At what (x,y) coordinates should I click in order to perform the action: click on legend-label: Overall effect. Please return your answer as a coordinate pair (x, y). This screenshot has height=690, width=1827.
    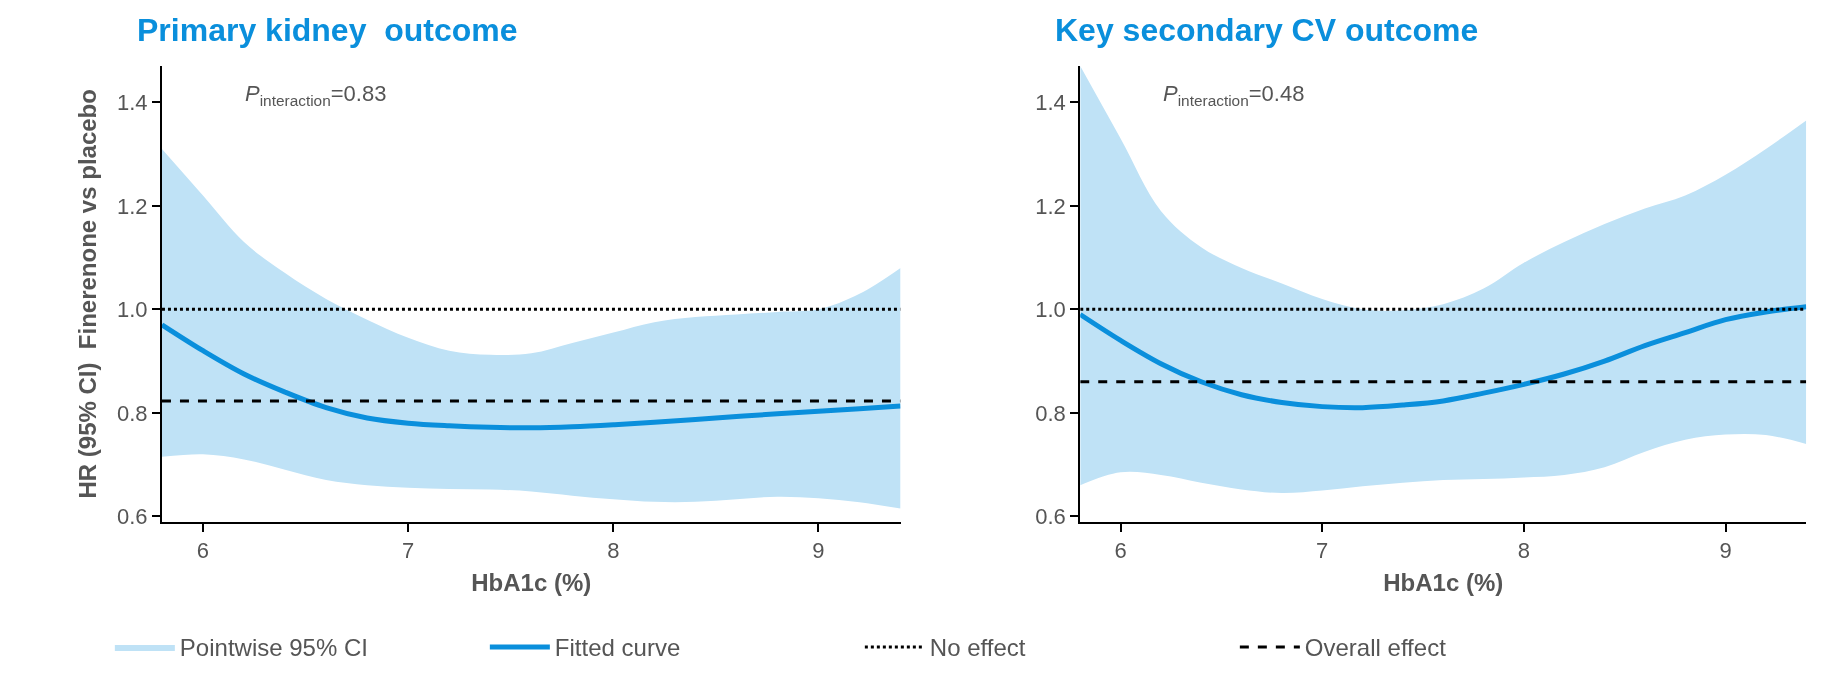
    Looking at the image, I should click on (1375, 648).